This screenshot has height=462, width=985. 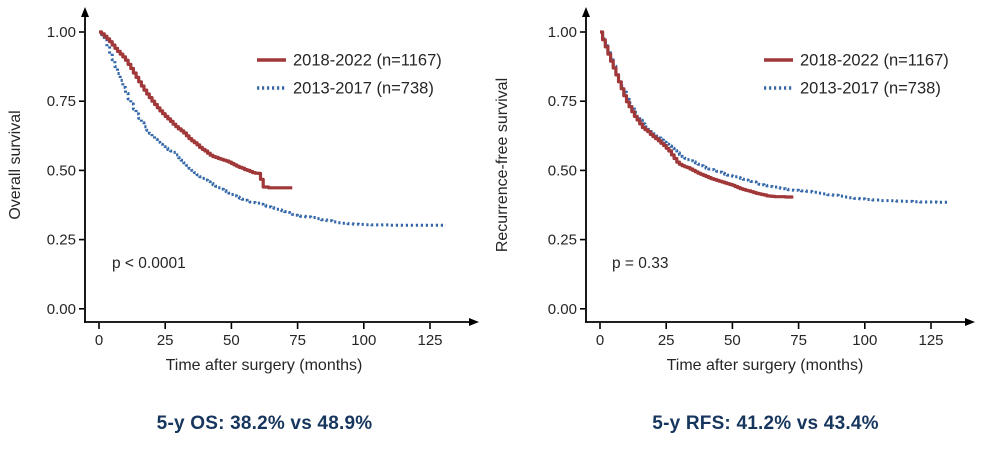 I want to click on y-axis-title: Overall survival, so click(x=15, y=164).